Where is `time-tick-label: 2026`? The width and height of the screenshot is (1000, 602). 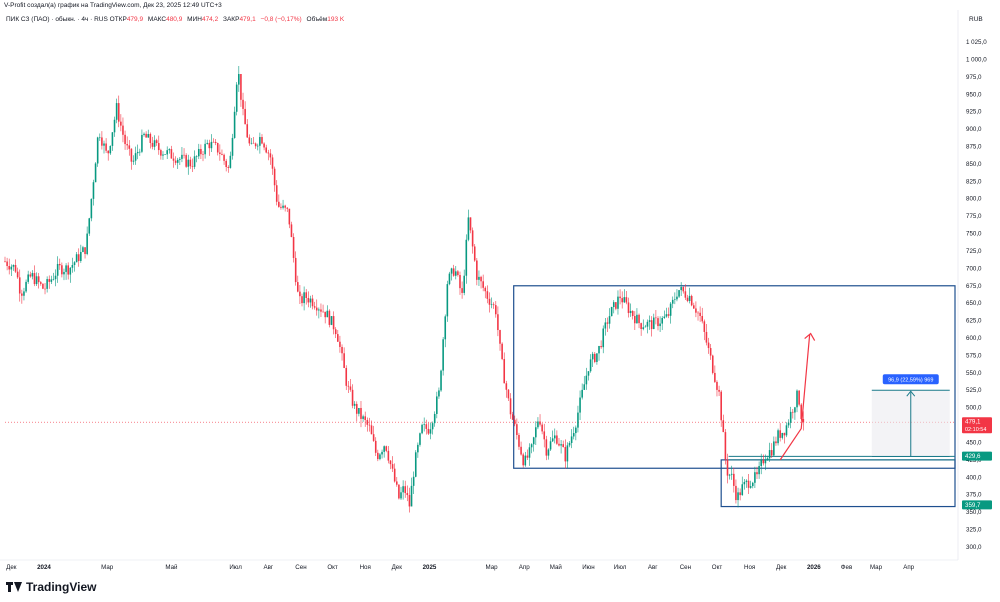
time-tick-label: 2026 is located at coordinates (814, 567).